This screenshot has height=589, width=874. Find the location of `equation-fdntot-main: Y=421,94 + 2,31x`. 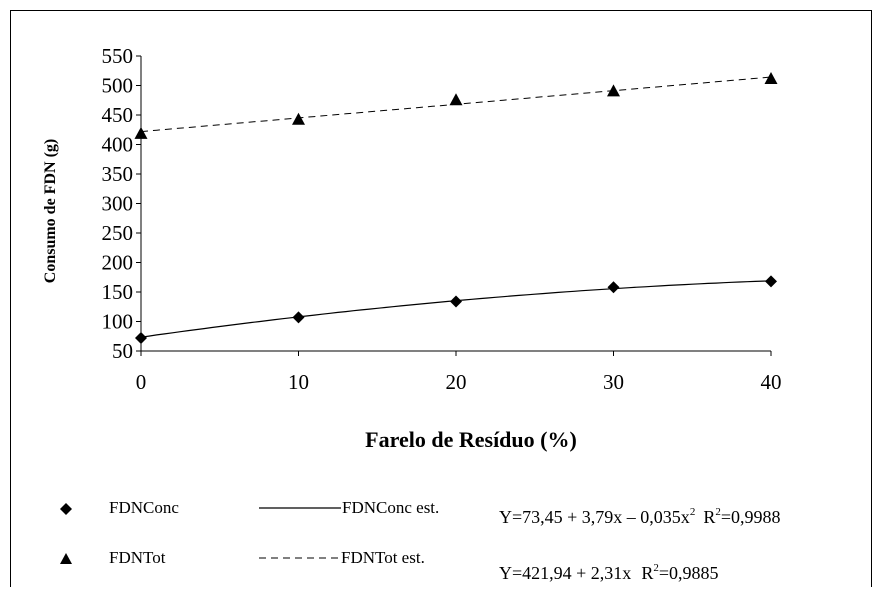

equation-fdntot-main: Y=421,94 + 2,31x is located at coordinates (565, 573).